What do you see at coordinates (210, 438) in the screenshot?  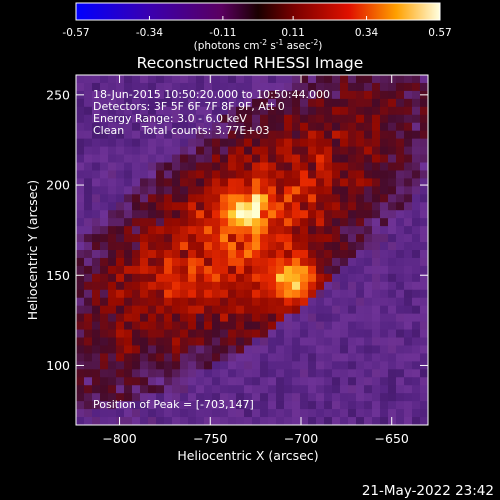 I see `x-tick-label: −750` at bounding box center [210, 438].